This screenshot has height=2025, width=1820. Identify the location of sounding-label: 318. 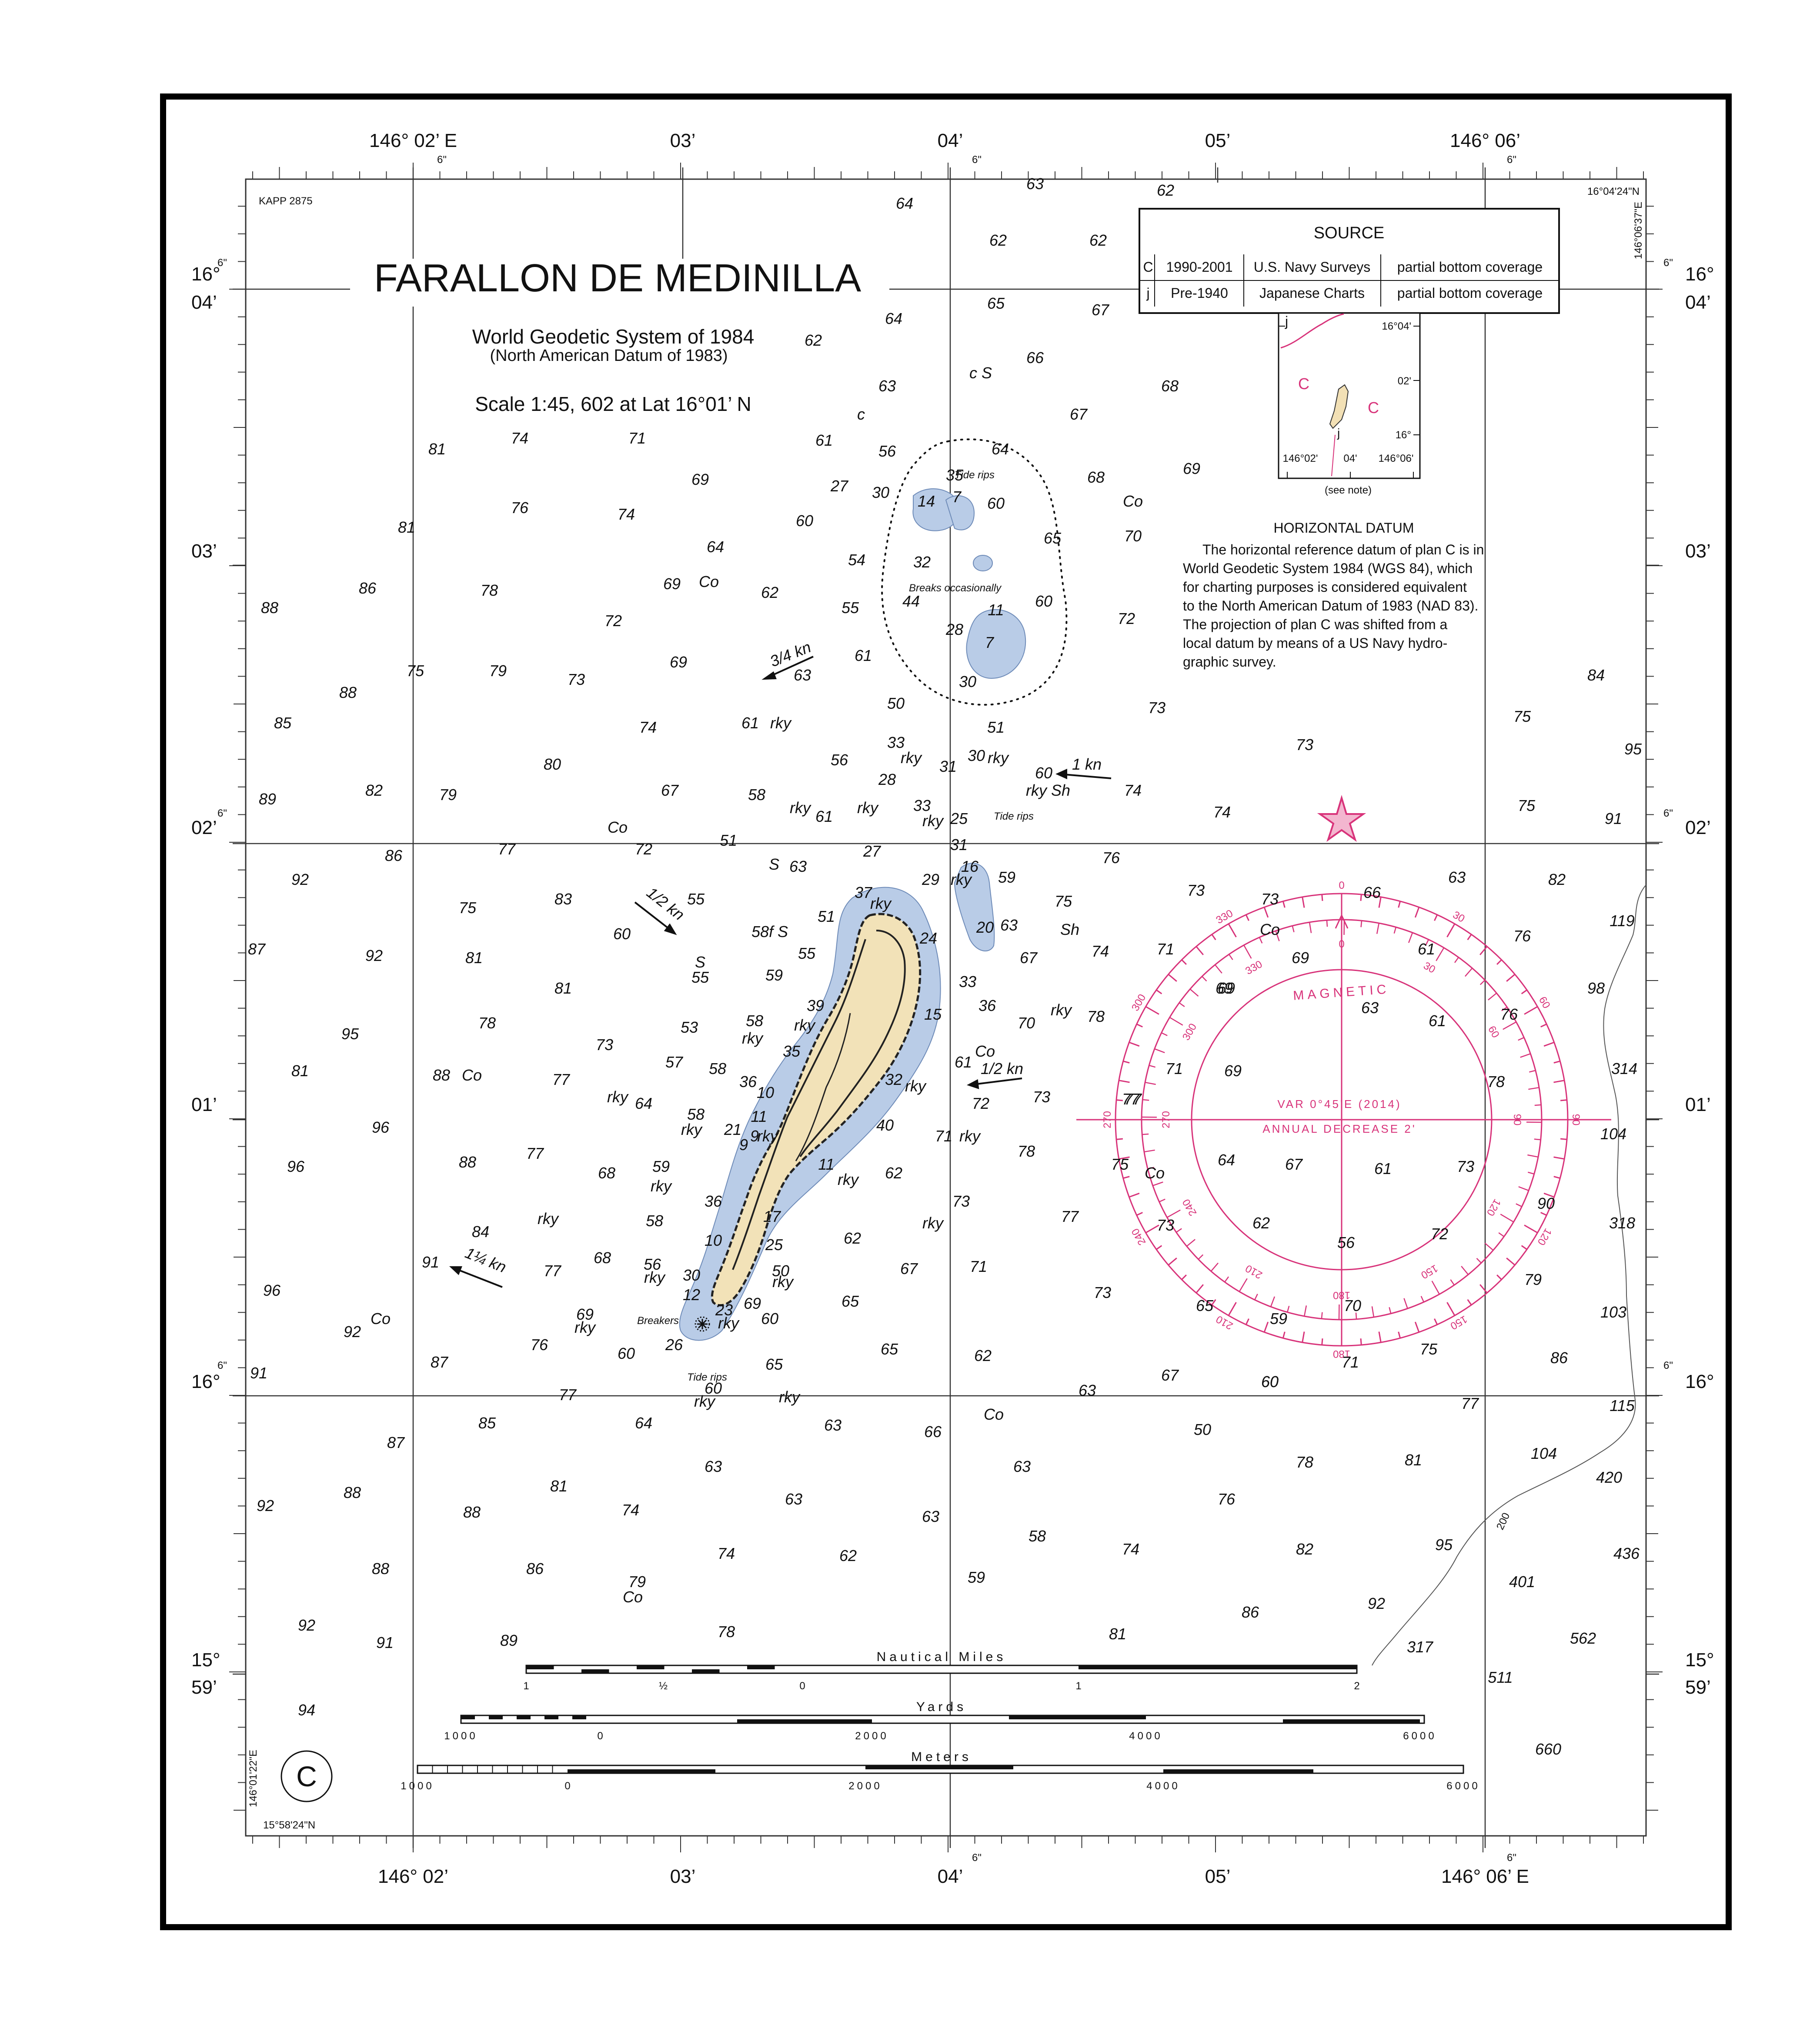
(1622, 1223).